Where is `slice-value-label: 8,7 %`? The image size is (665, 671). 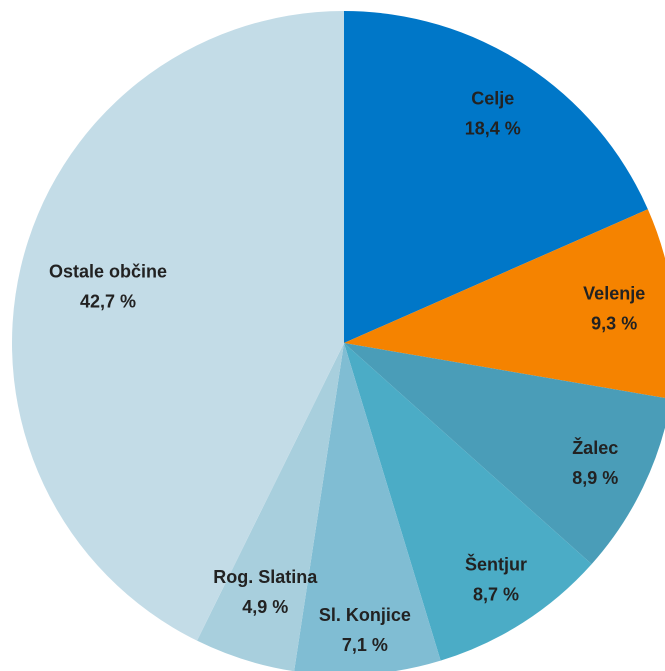 slice-value-label: 8,7 % is located at coordinates (496, 595).